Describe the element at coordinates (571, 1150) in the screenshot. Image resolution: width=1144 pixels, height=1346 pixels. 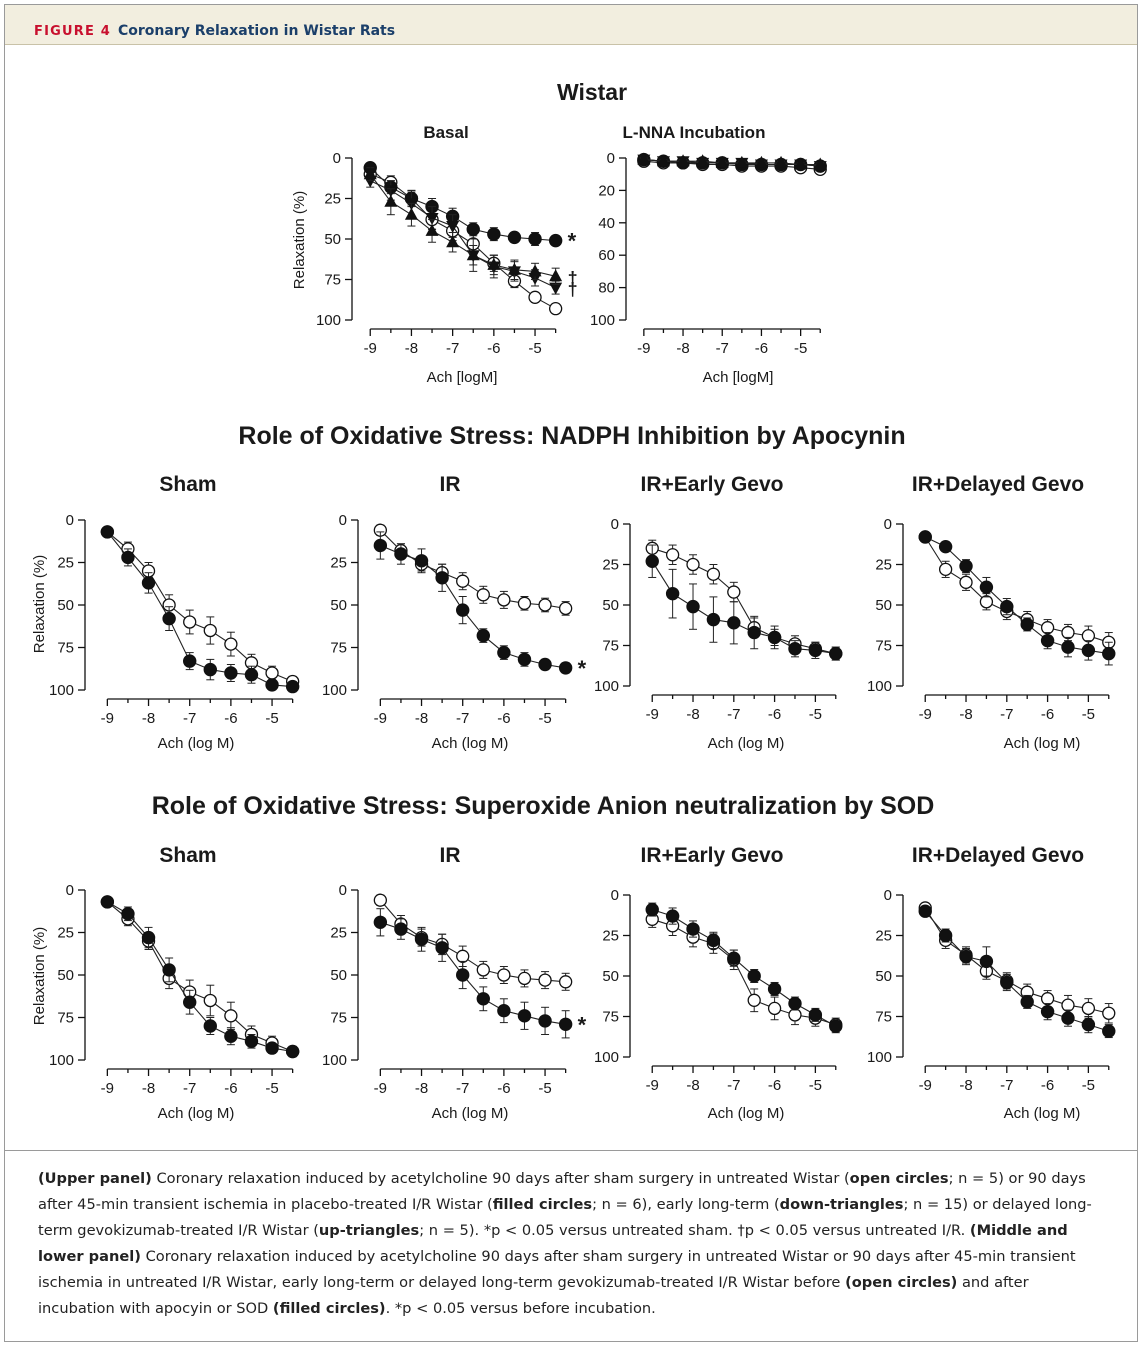
I see `caption-divider` at that location.